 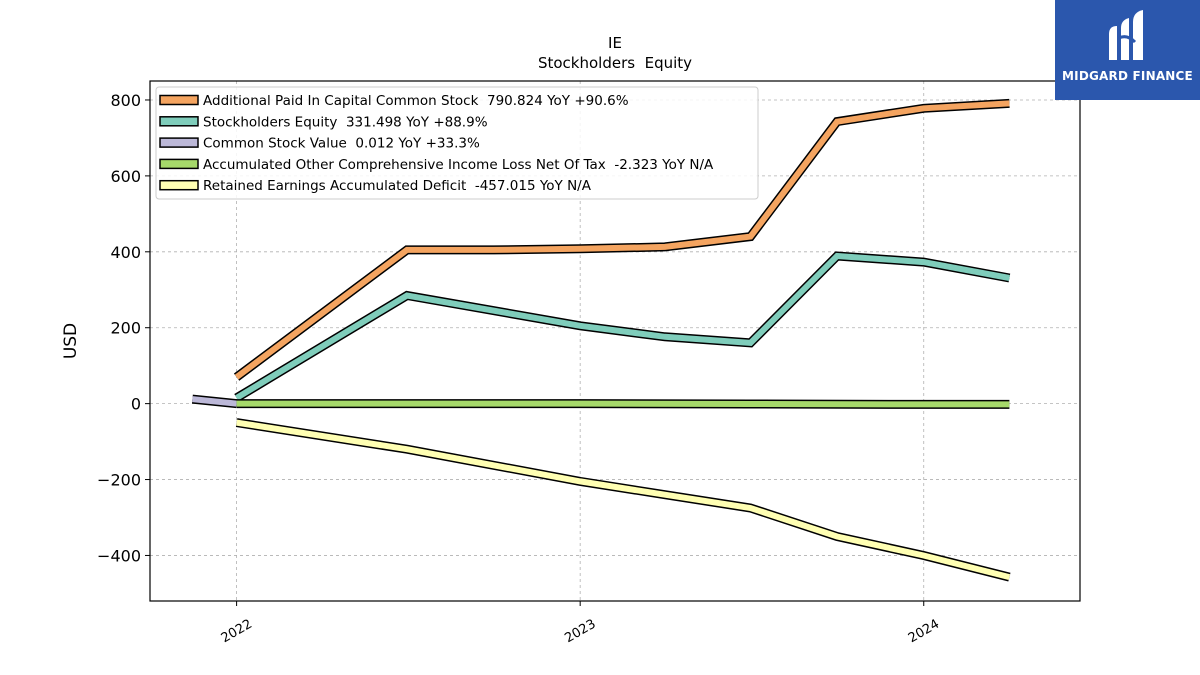 I want to click on midgard-finance-logo: MIDGARD FINANCE, so click(x=1127, y=50).